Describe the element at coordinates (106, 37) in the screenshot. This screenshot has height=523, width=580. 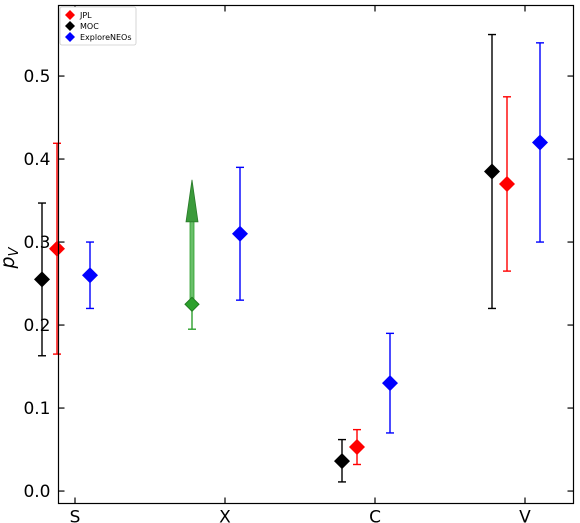
I see `legend-label: ExploreNEOs` at that location.